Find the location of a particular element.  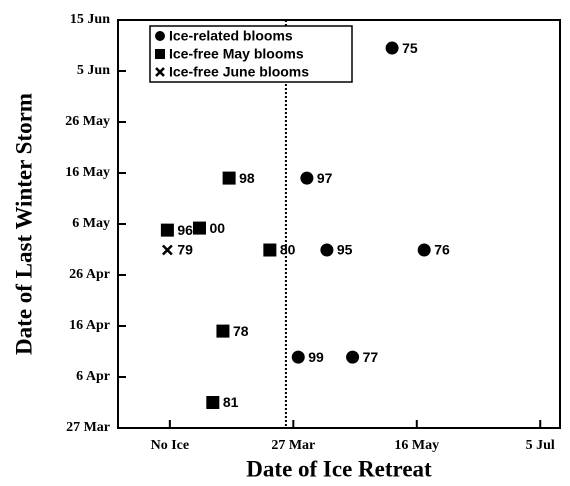

x-tick-label: 27 Mar is located at coordinates (293, 445).